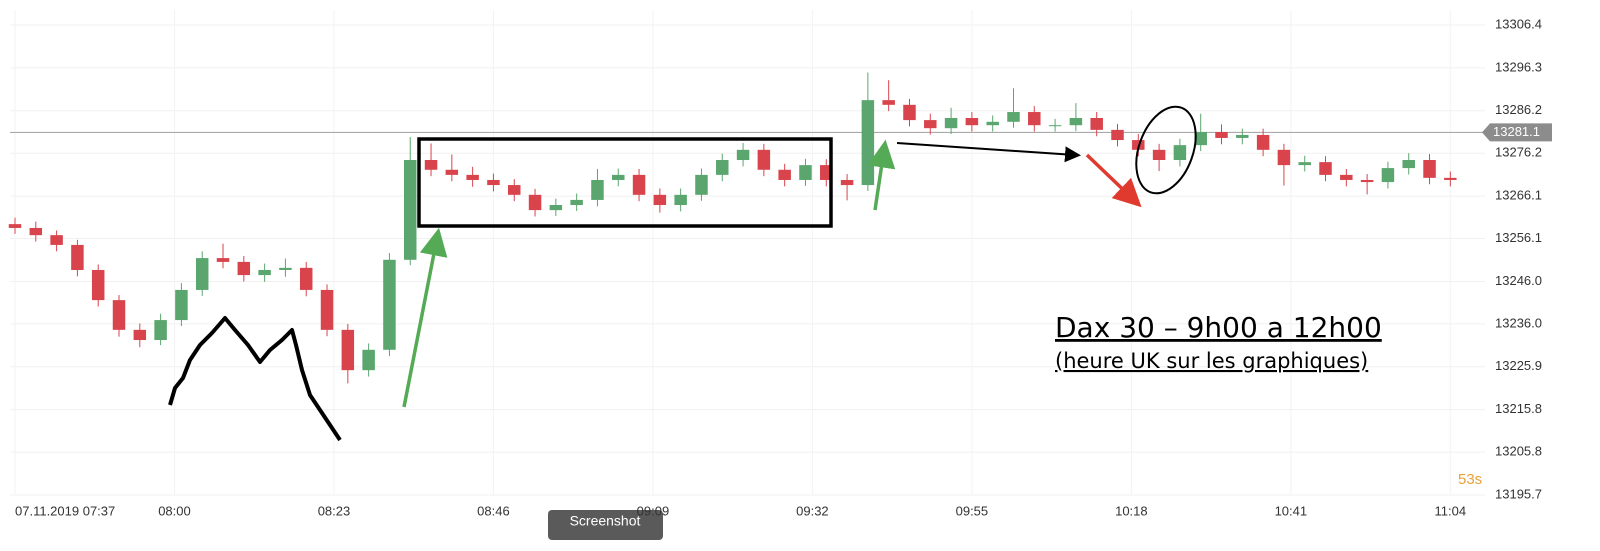 This screenshot has height=551, width=1600. Describe the element at coordinates (1518, 23) in the screenshot. I see `y-tick-label: 13306.4` at that location.